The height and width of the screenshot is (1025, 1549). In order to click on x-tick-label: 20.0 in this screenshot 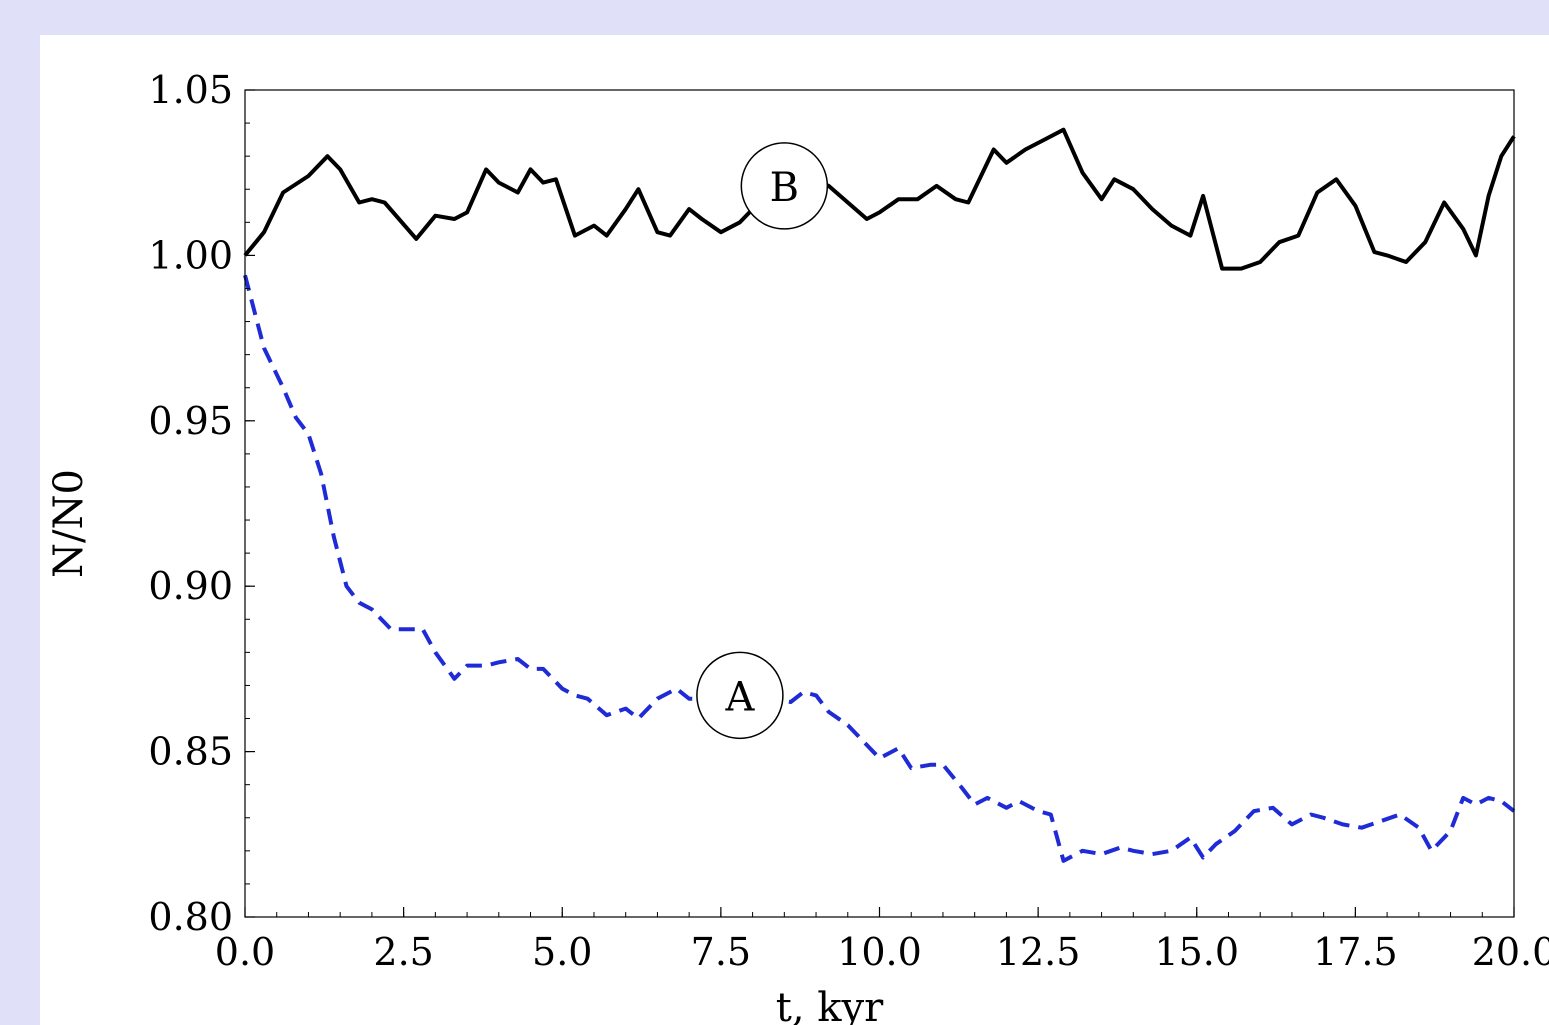, I will do `click(1510, 952)`.